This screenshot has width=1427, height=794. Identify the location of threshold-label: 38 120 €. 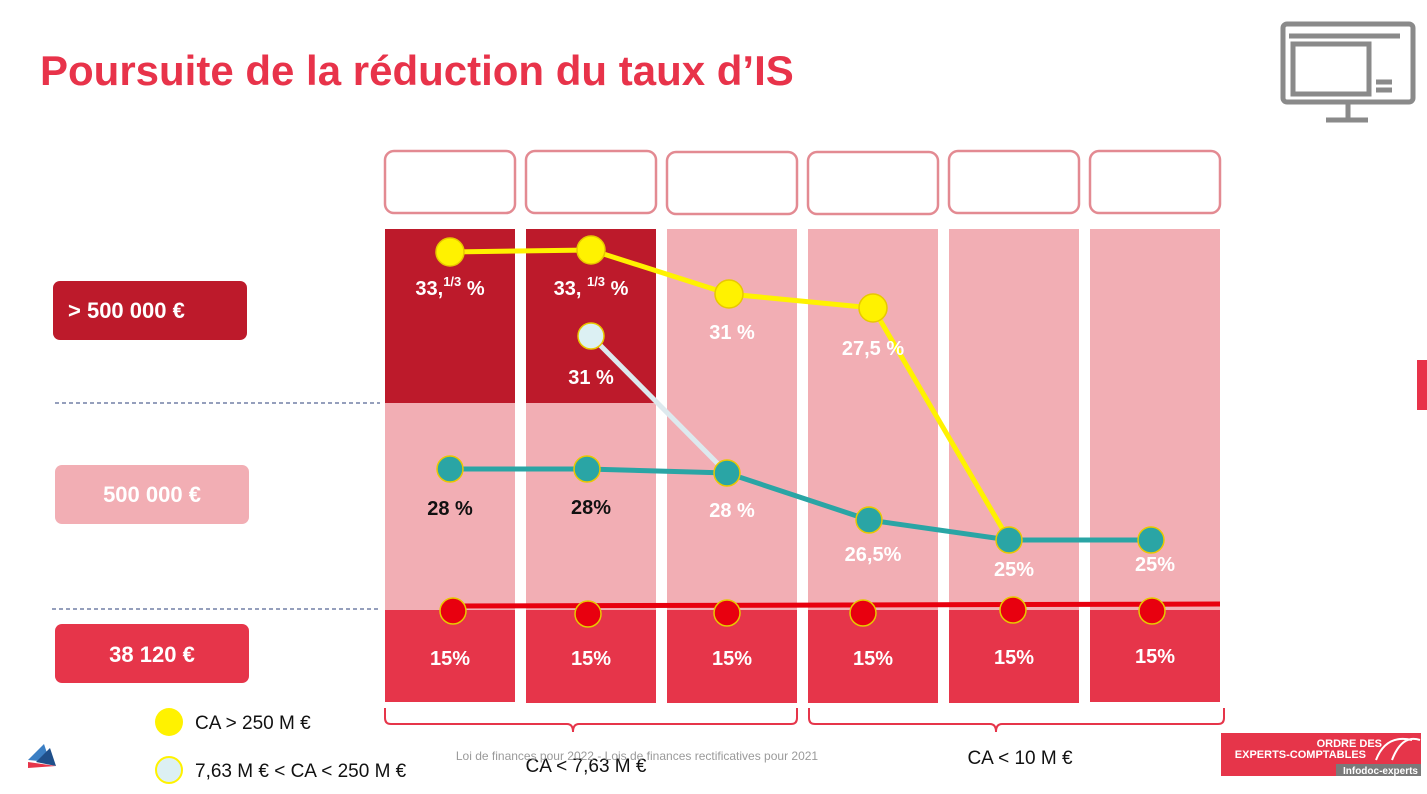
(152, 654).